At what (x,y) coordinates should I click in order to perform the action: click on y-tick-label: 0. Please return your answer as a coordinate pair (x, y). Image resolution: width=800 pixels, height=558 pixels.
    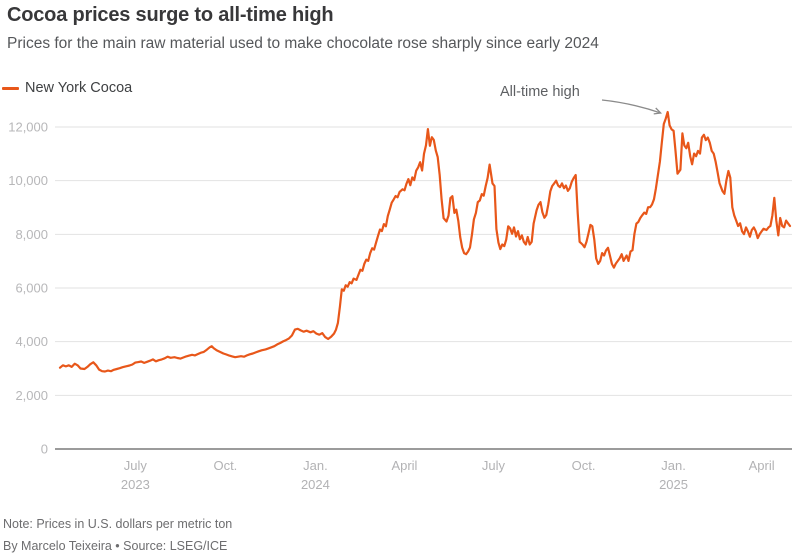
    Looking at the image, I should click on (44, 449).